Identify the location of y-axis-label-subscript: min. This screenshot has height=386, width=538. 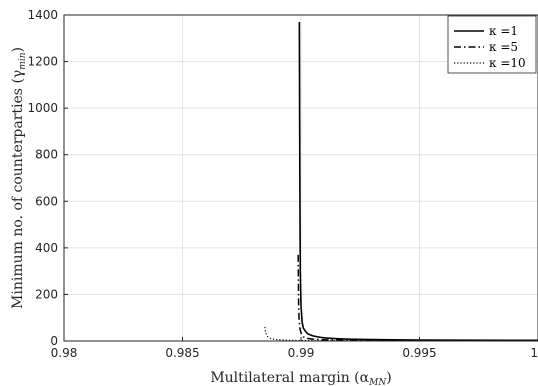
(23, 60).